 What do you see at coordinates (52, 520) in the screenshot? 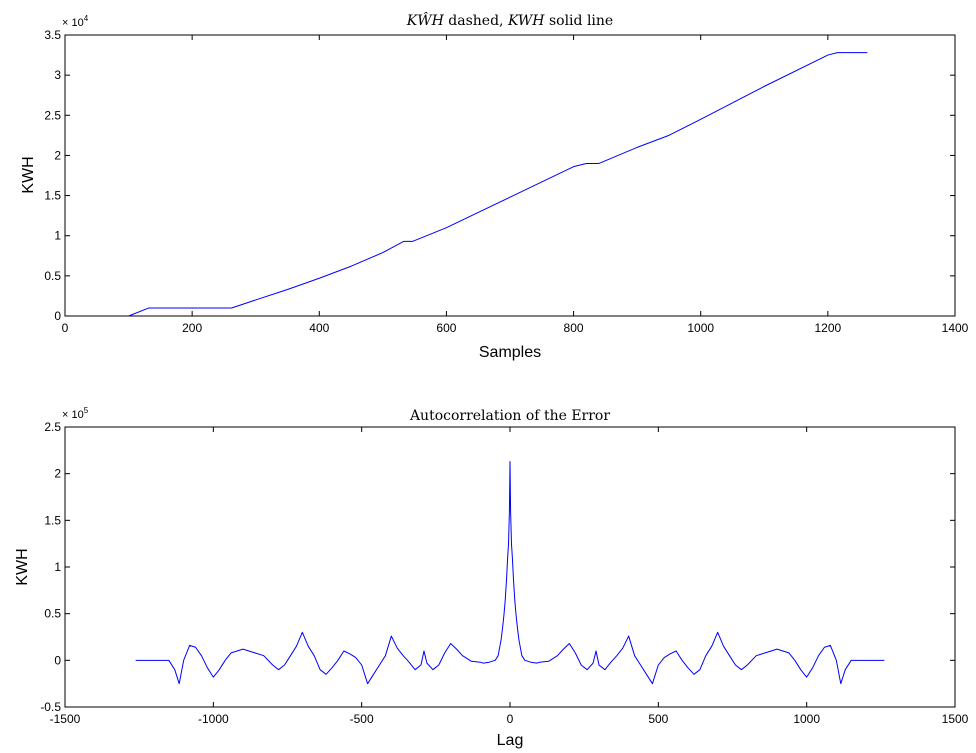
I see `chart-bottom-y-tick-label: 1.5` at bounding box center [52, 520].